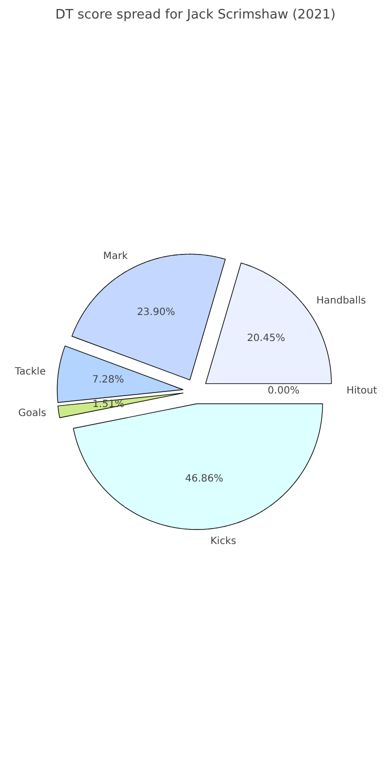 This screenshot has width=390, height=780. What do you see at coordinates (223, 541) in the screenshot?
I see `slice-label: Kicks` at bounding box center [223, 541].